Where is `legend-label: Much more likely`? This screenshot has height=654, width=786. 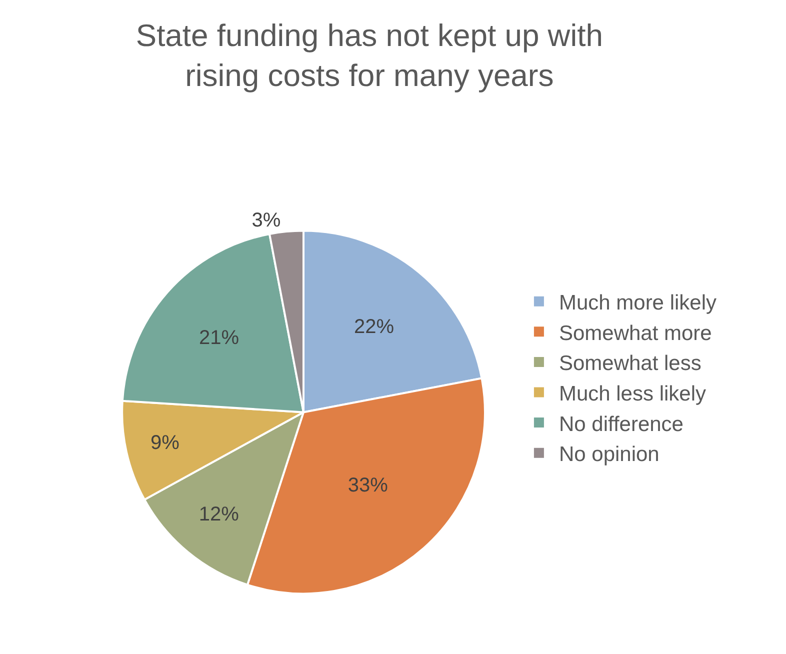
legend-label: Much more likely is located at coordinates (637, 303).